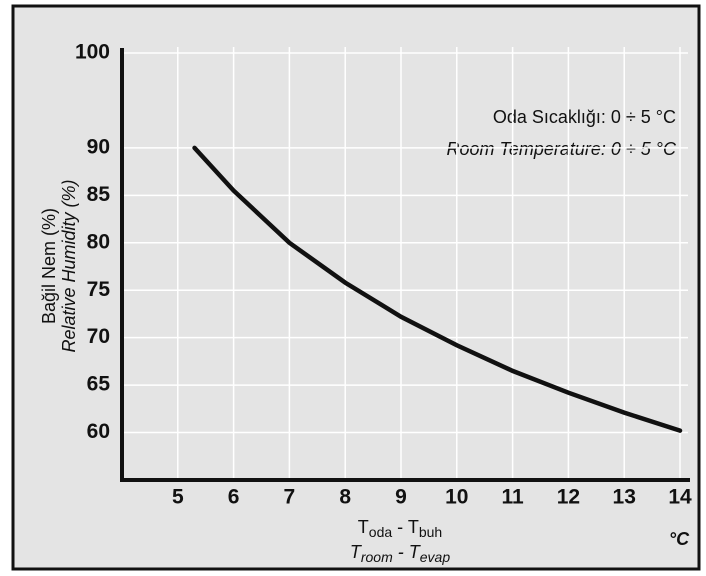 Image resolution: width=706 pixels, height=576 pixels. Describe the element at coordinates (92, 52) in the screenshot. I see `y-tick-label: 100` at that location.